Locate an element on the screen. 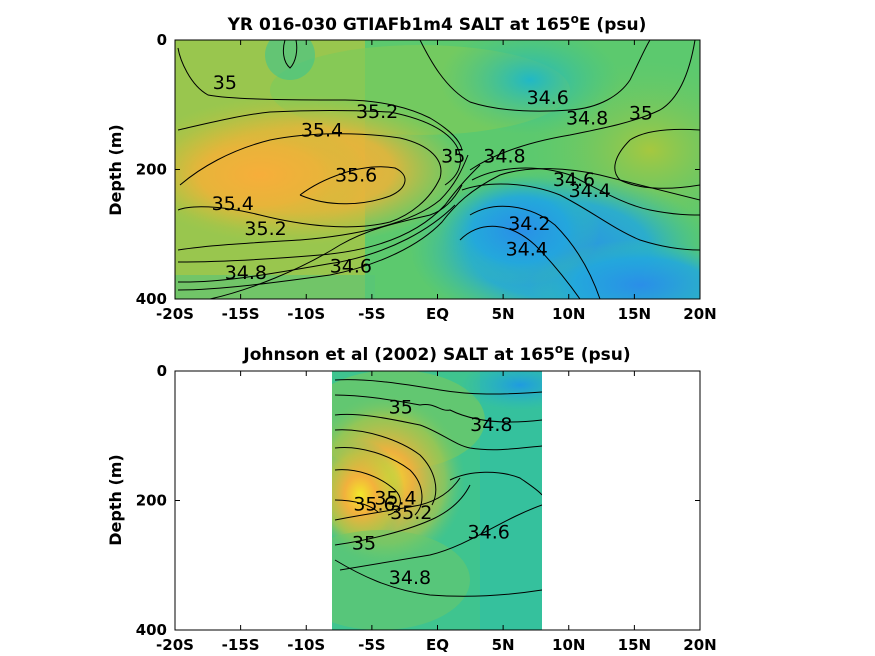  chart-bottom-heatmap: 35 34.8 35.635.435.2 34.6 35 34.8 is located at coordinates (437, 500).